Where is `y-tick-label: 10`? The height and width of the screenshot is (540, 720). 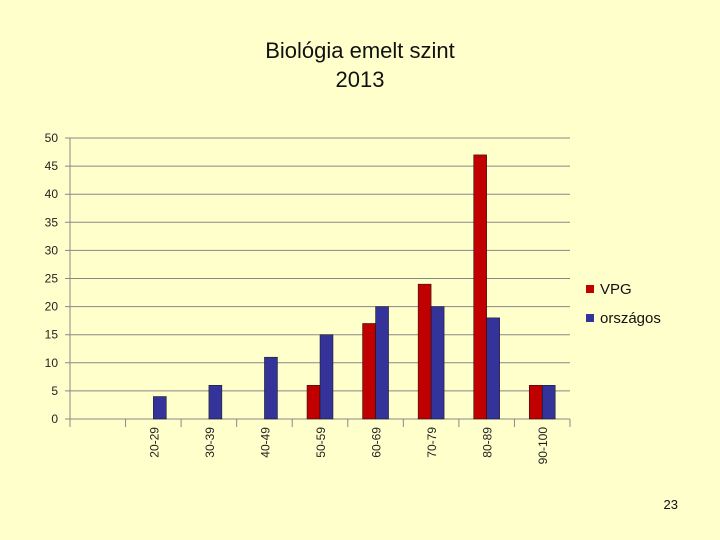
y-tick-label: 10 is located at coordinates (52, 363).